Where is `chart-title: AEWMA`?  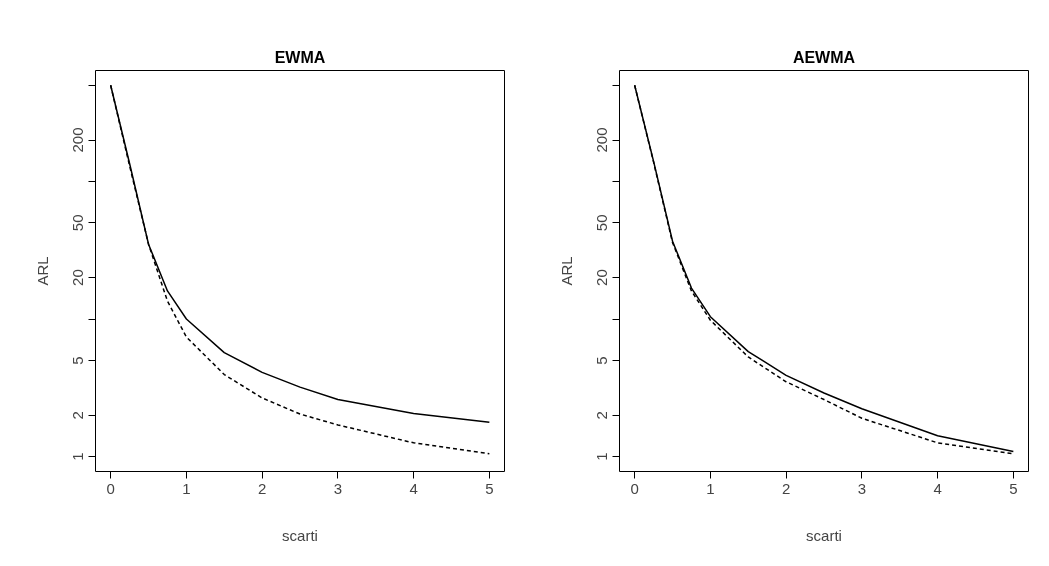
chart-title: AEWMA is located at coordinates (824, 57).